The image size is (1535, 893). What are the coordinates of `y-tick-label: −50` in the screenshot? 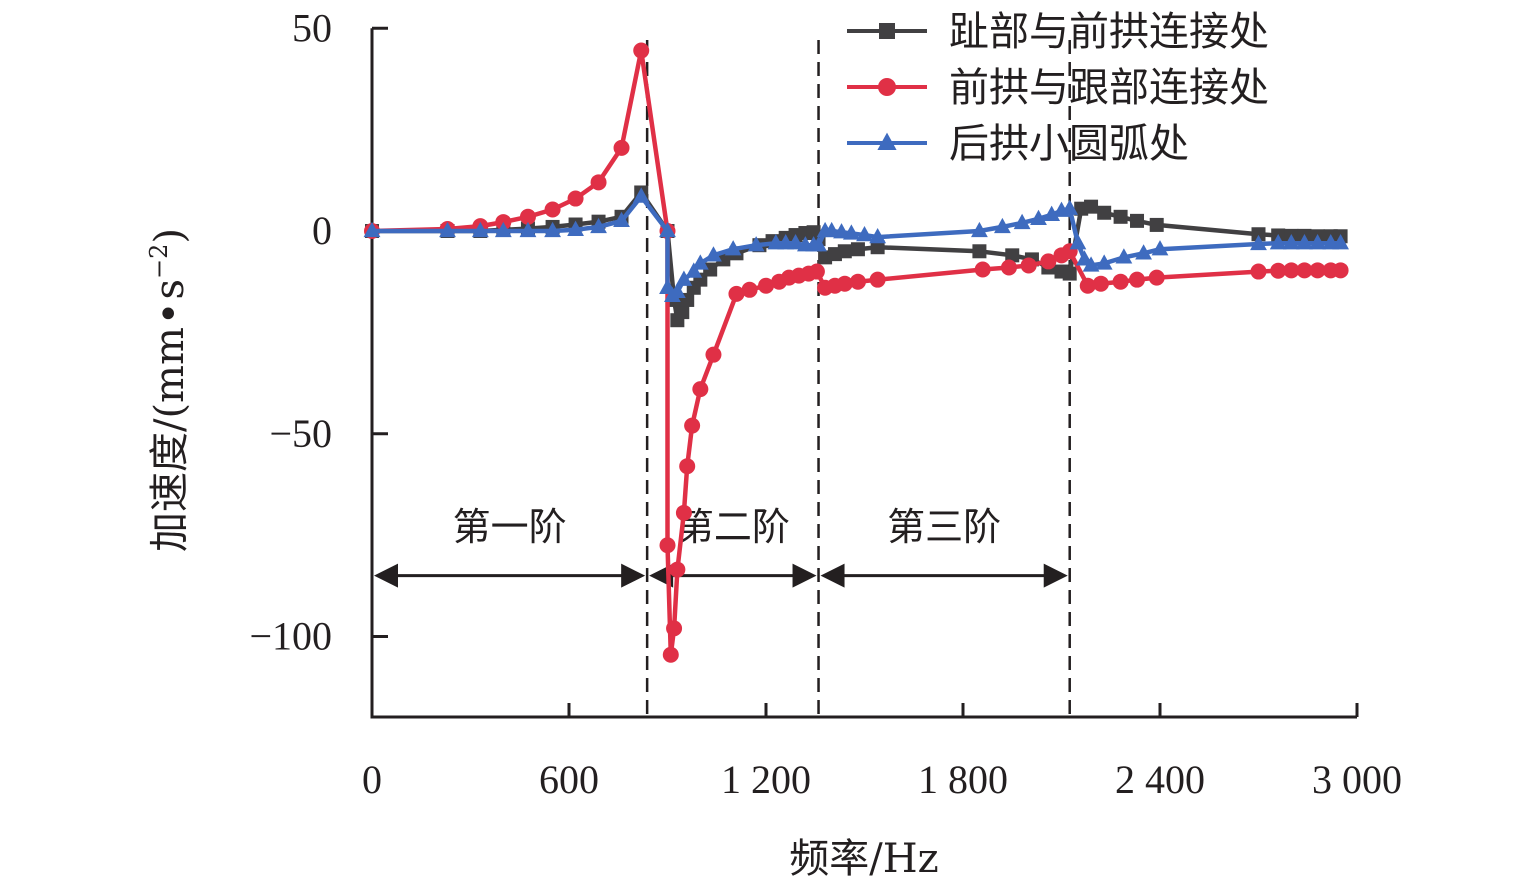 It's located at (300, 433).